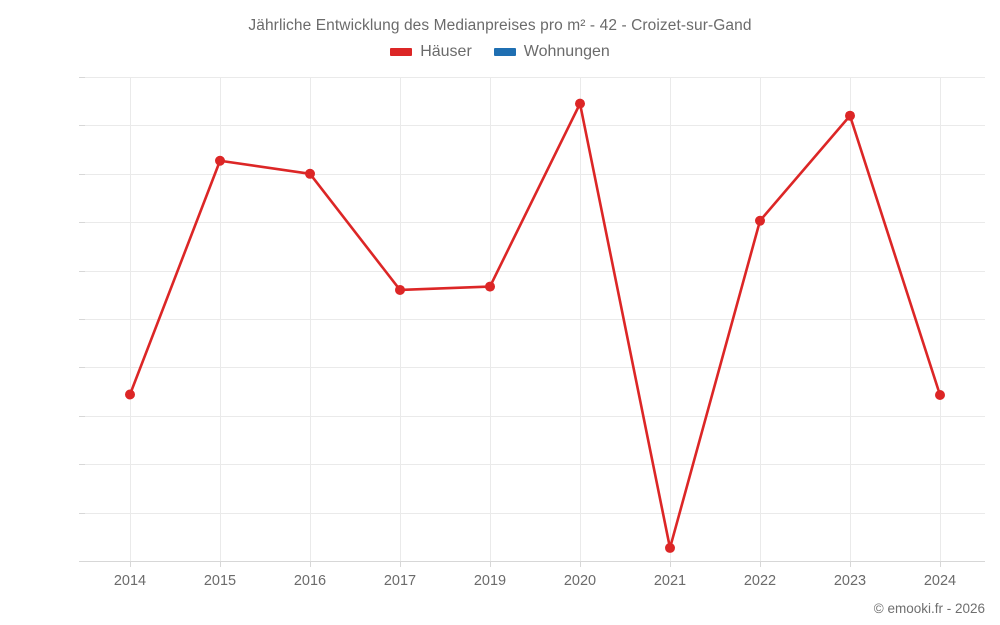 Image resolution: width=1000 pixels, height=625 pixels. I want to click on x-axis-tick-label: 2015, so click(220, 581).